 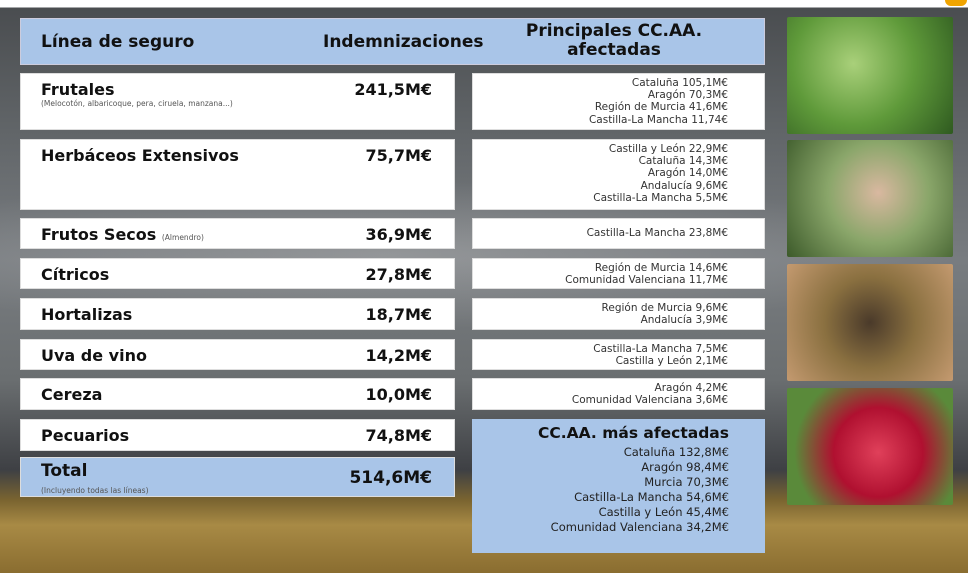 I want to click on region-item: Cataluña 14,3M€, so click(x=683, y=161).